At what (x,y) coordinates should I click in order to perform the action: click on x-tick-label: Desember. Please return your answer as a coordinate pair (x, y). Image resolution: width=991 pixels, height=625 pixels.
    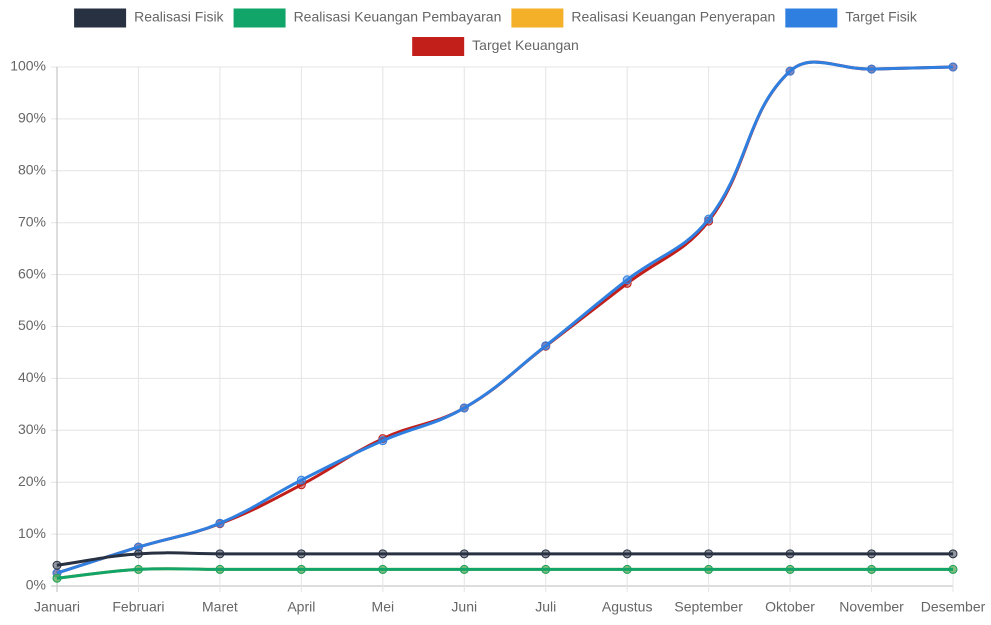
    Looking at the image, I should click on (953, 607).